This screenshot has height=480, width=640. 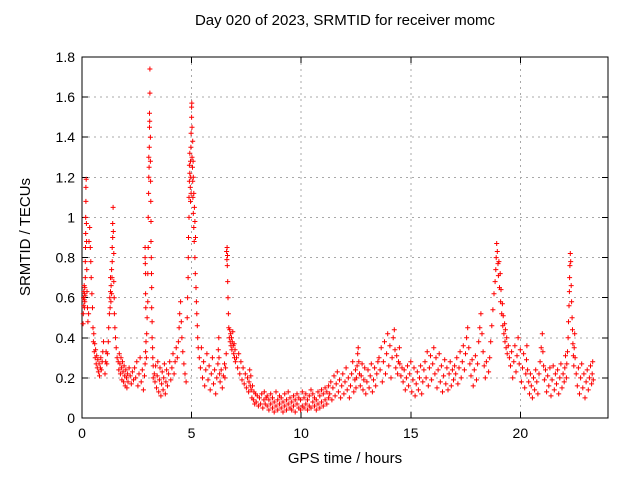 I want to click on y-tick-label: 0, so click(x=71, y=418).